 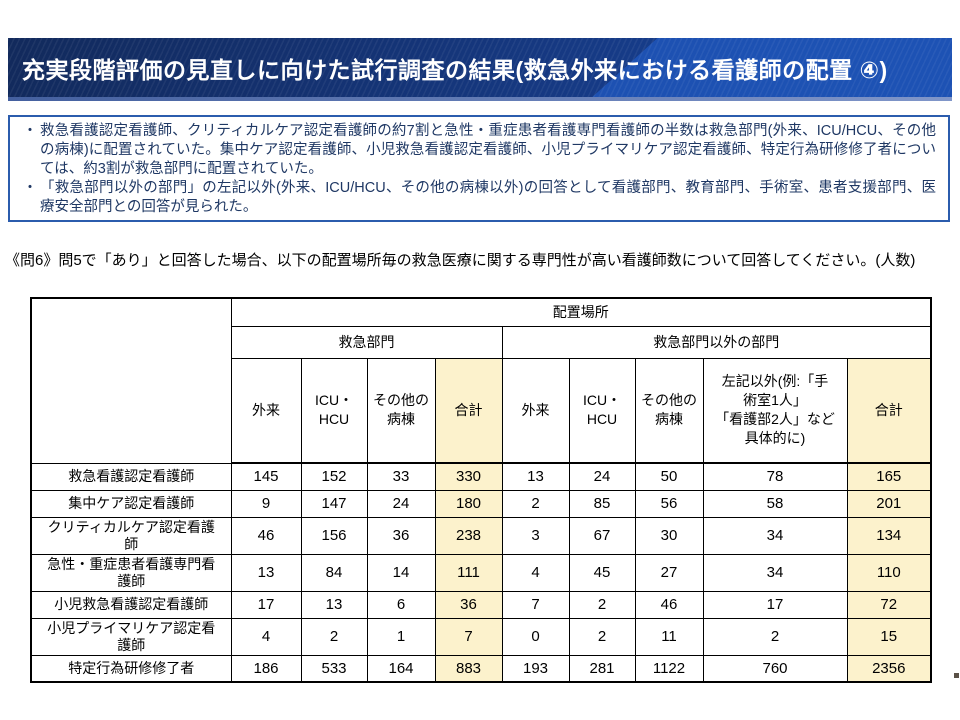 I want to click on value-cell: 147, so click(x=334, y=503).